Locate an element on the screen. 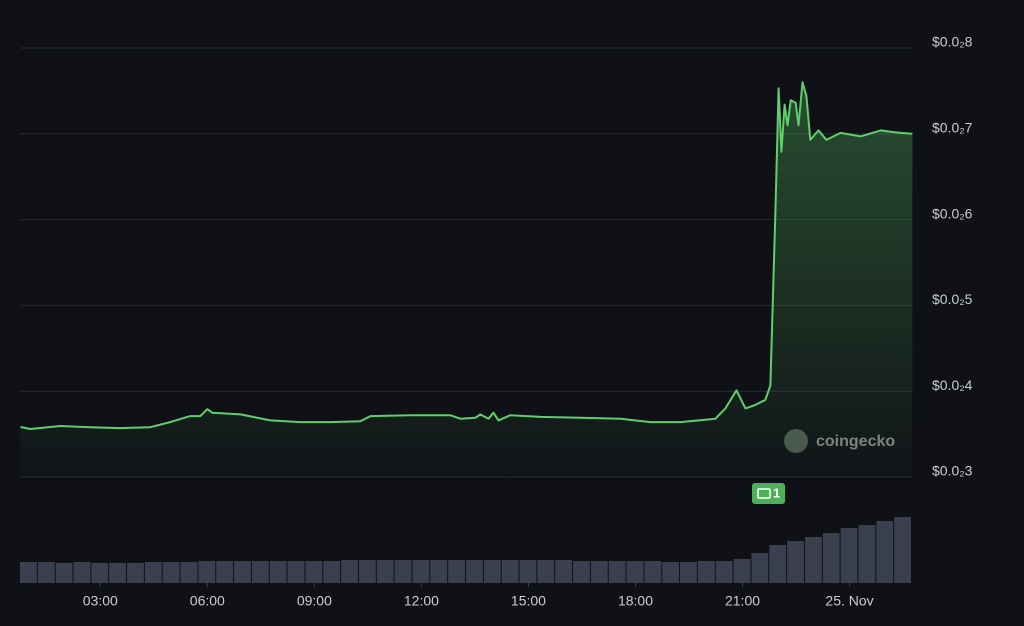 The width and height of the screenshot is (1024, 626). x-tick-label: 25. Nov is located at coordinates (849, 601).